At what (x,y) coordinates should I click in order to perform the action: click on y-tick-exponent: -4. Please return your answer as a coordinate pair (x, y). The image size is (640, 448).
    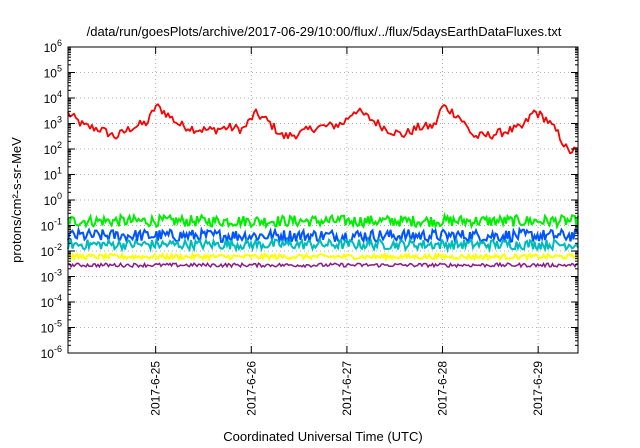
    Looking at the image, I should click on (58, 298).